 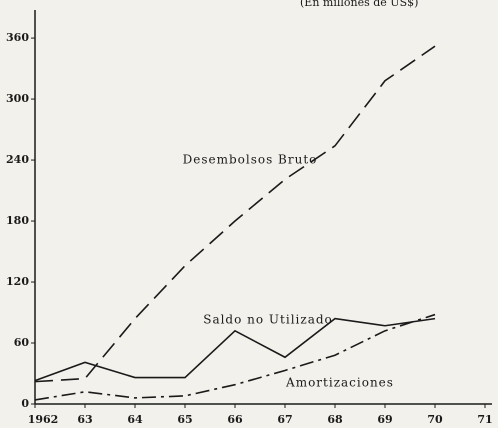 What do you see at coordinates (339, 383) in the screenshot?
I see `series-label: Amortizaciones` at bounding box center [339, 383].